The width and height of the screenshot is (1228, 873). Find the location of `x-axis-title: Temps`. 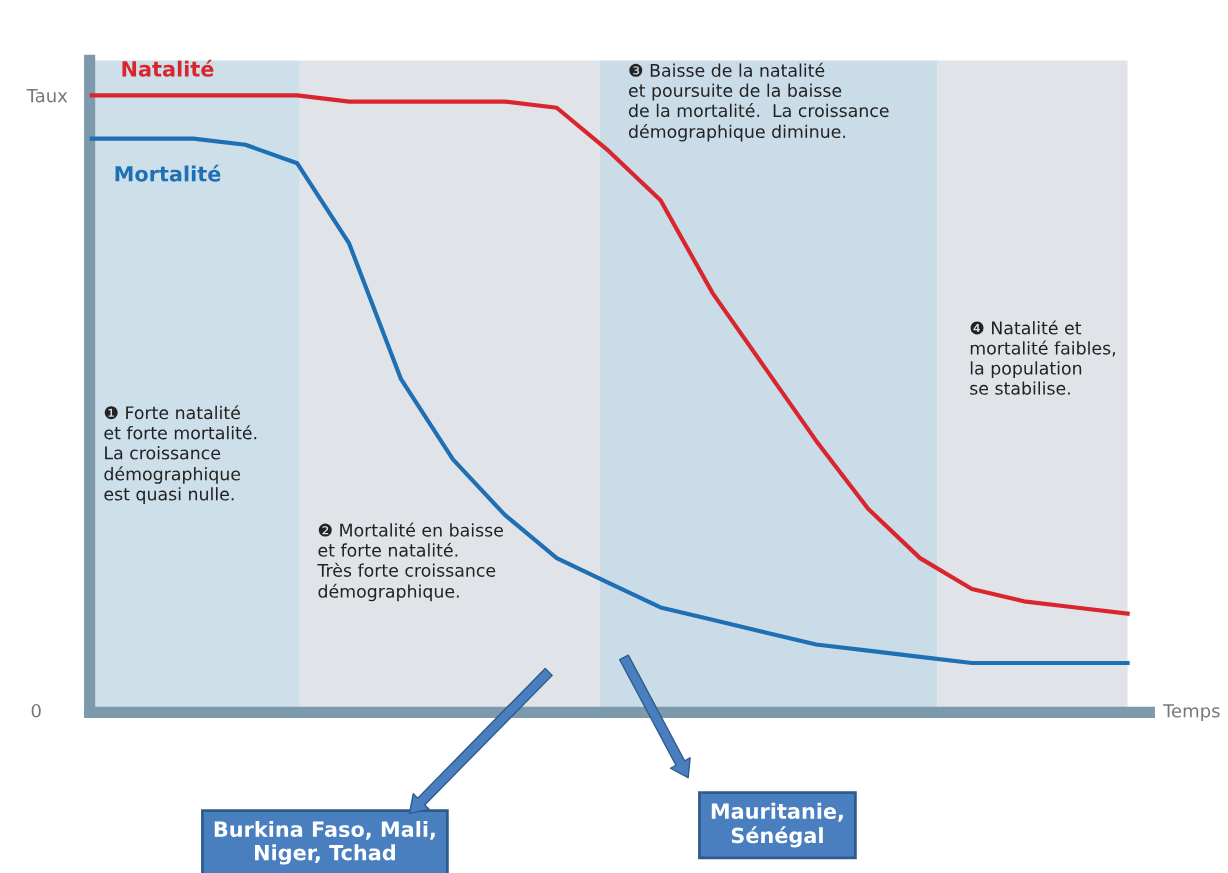

x-axis-title: Temps is located at coordinates (1191, 713).